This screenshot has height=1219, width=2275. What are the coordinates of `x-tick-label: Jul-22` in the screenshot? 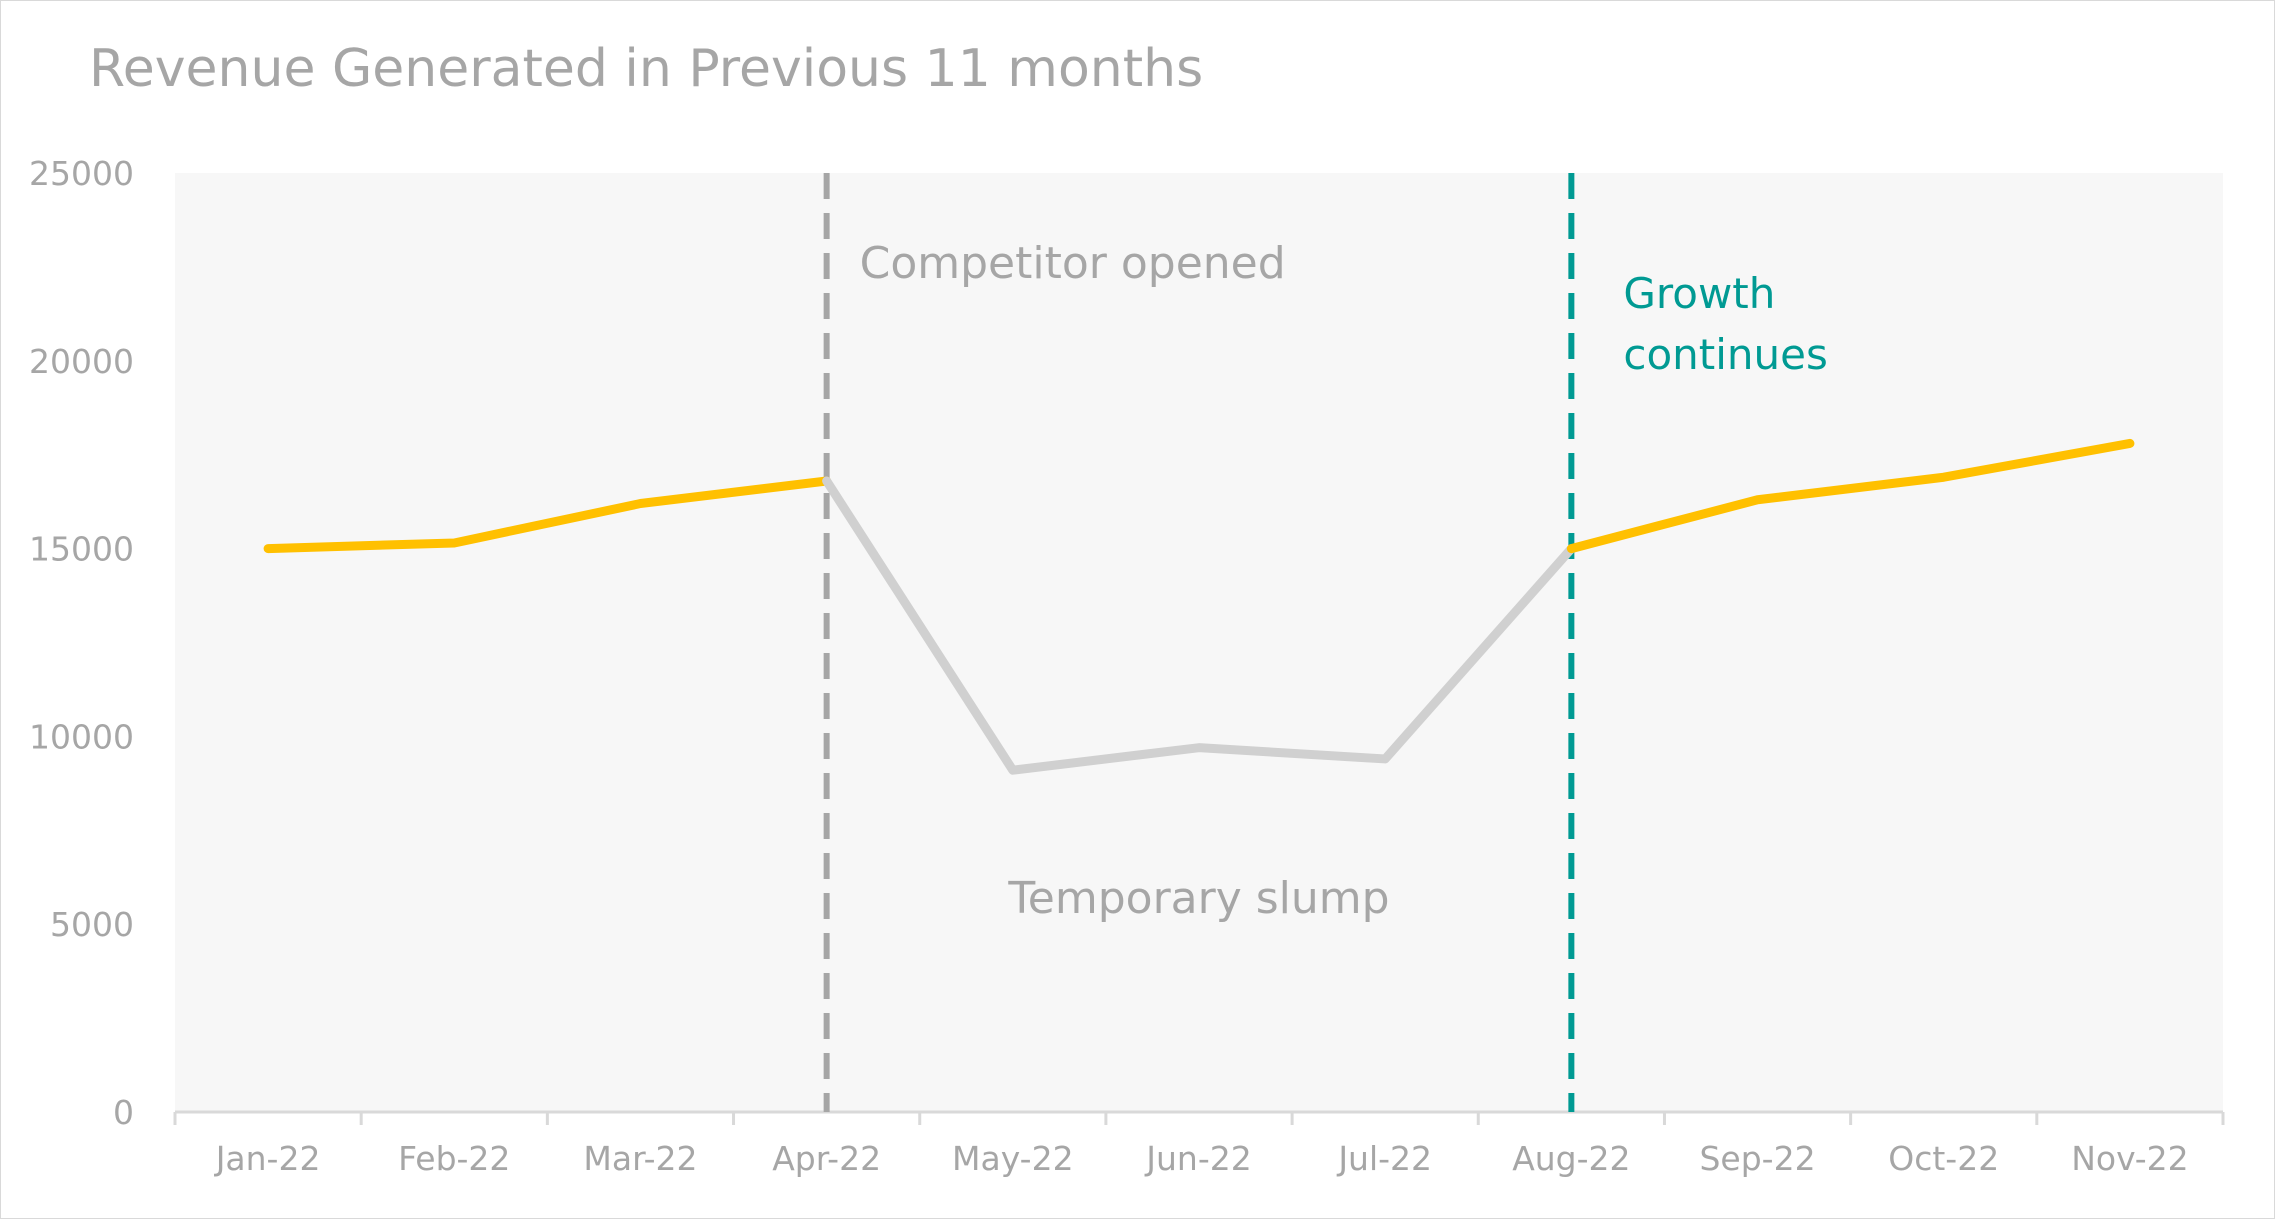 It's located at (1384, 1158).